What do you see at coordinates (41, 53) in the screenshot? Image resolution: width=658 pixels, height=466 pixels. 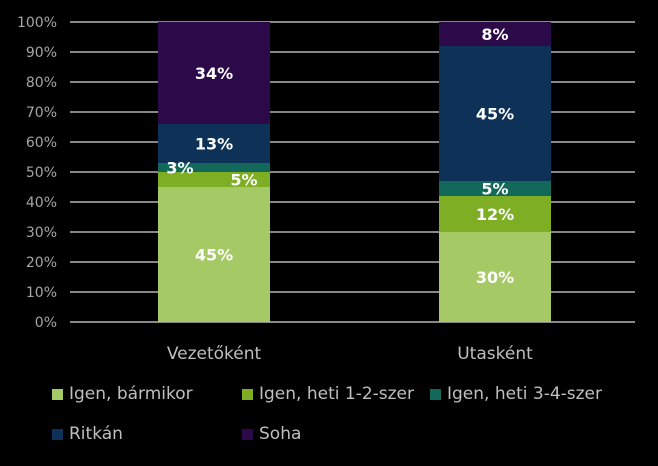 I see `y-tick-label: 90%` at bounding box center [41, 53].